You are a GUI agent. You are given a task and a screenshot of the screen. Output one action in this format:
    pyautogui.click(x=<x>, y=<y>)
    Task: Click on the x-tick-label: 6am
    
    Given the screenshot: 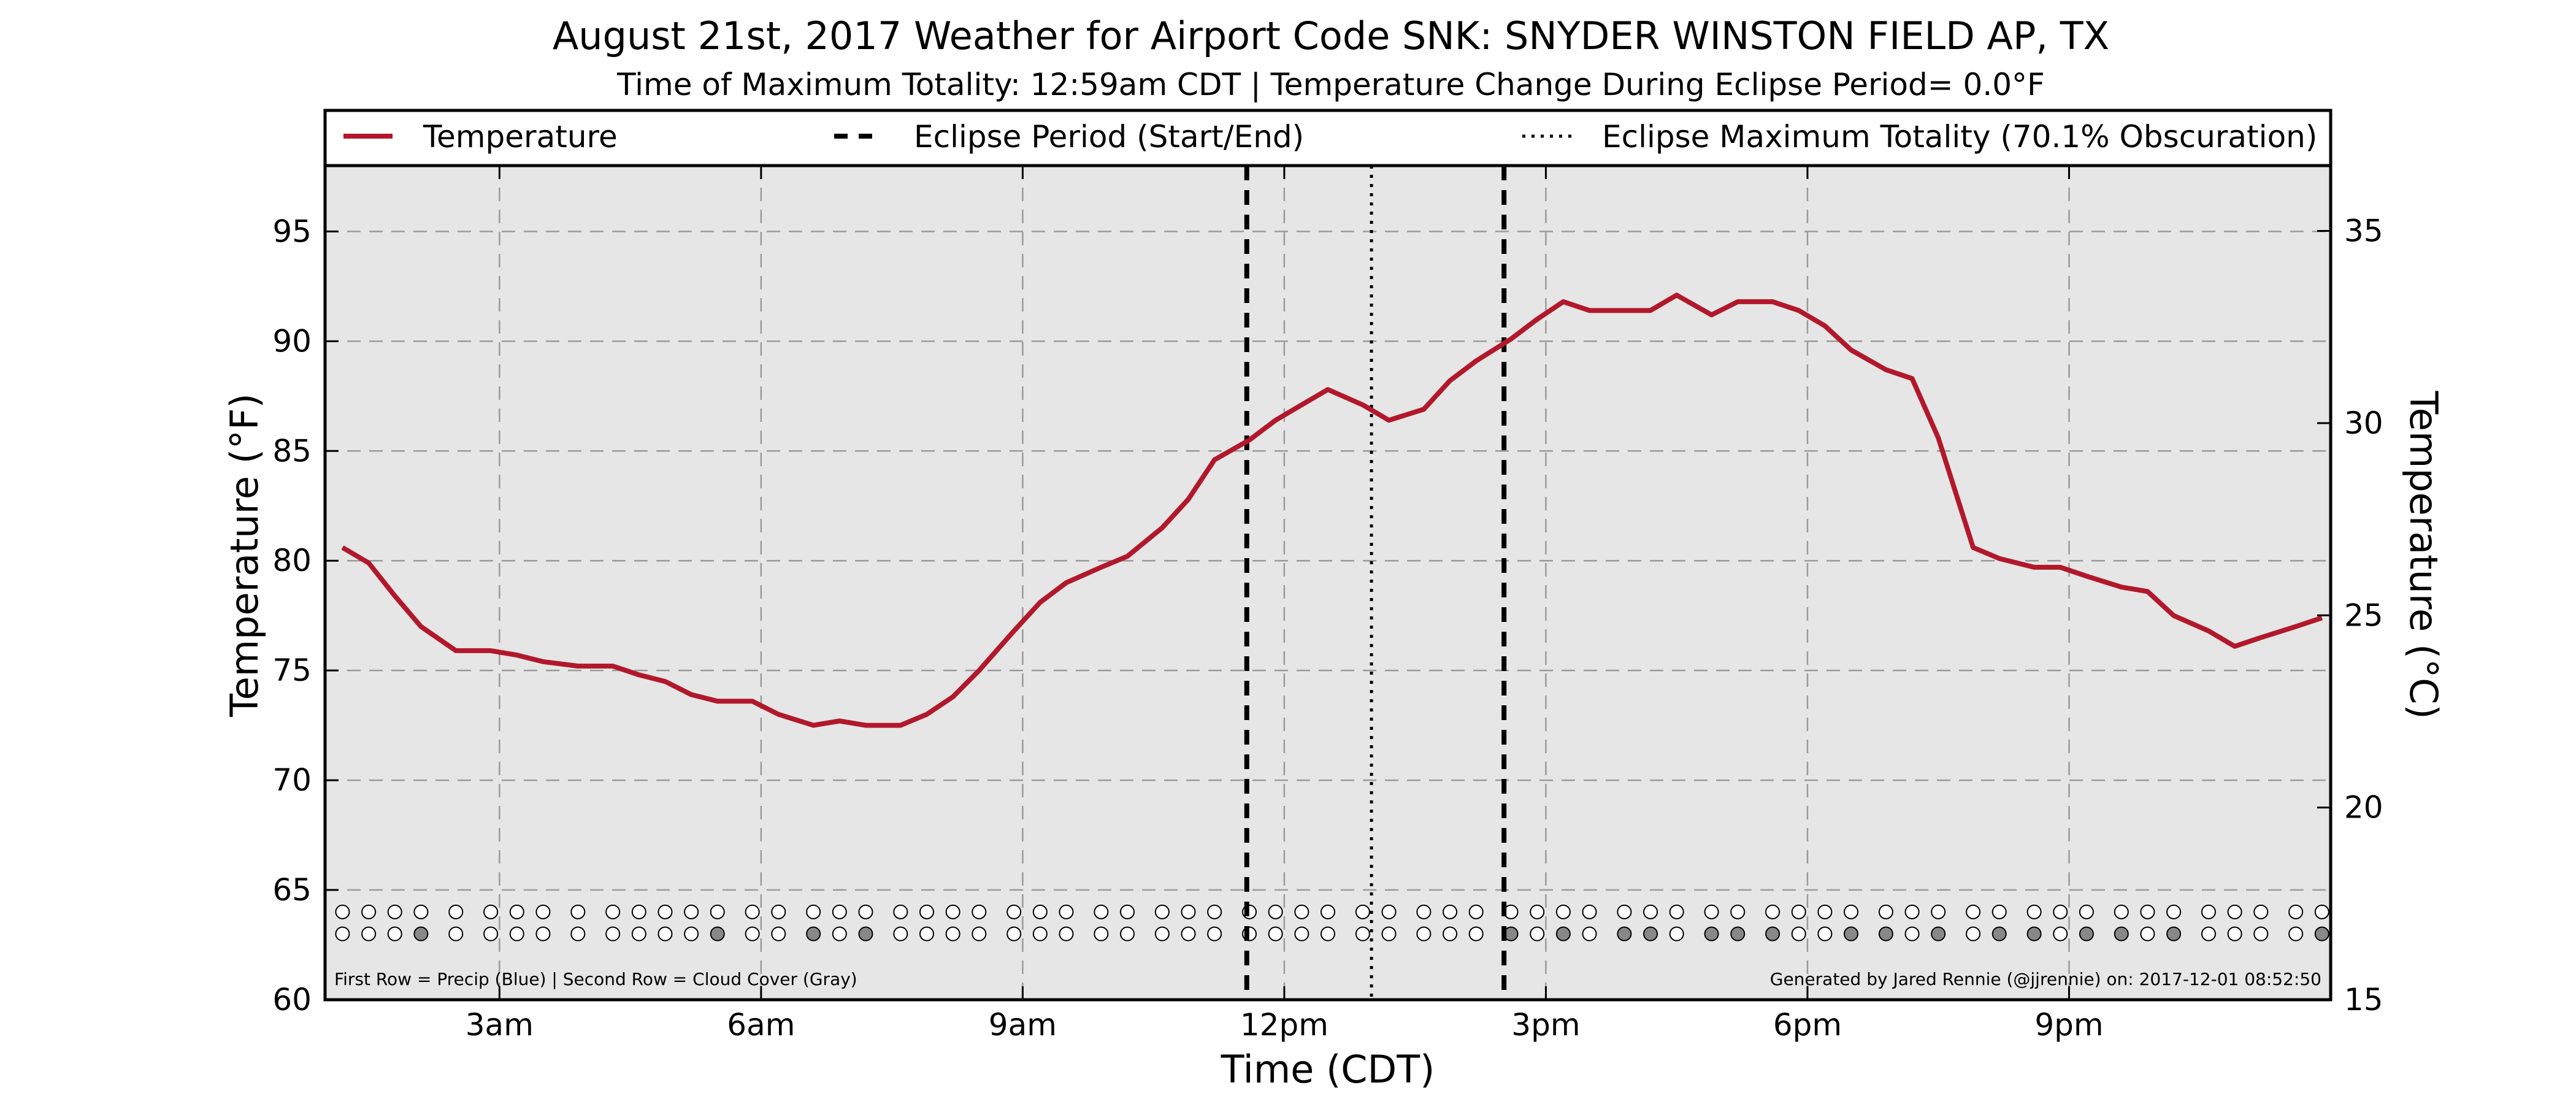 What is the action you would take?
    pyautogui.click(x=761, y=1025)
    